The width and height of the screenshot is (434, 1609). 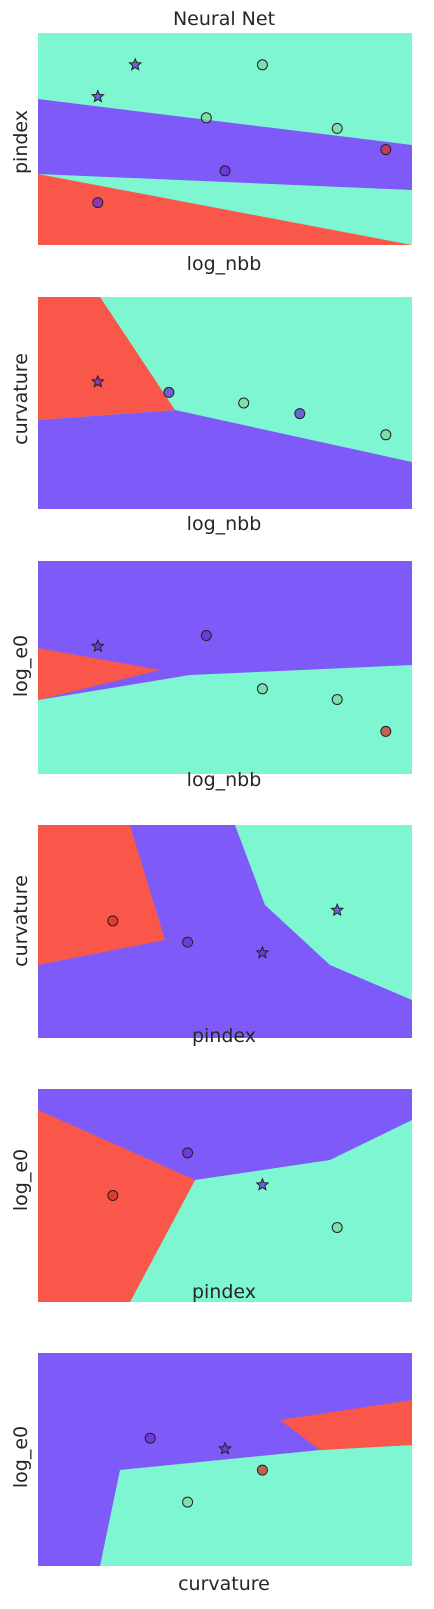 I want to click on figure-title: Neural Net, so click(x=224, y=19).